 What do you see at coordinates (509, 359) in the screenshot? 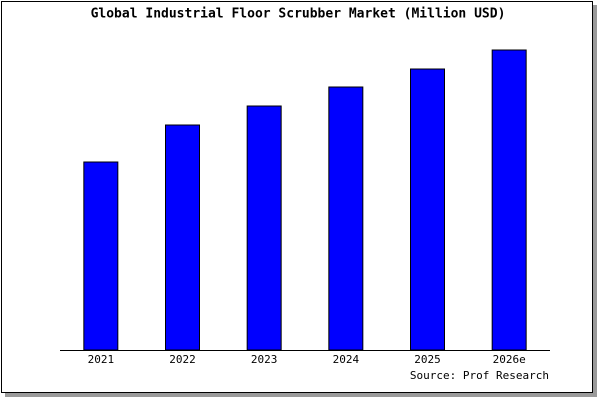
I see `x-tick-label: 2026e` at bounding box center [509, 359].